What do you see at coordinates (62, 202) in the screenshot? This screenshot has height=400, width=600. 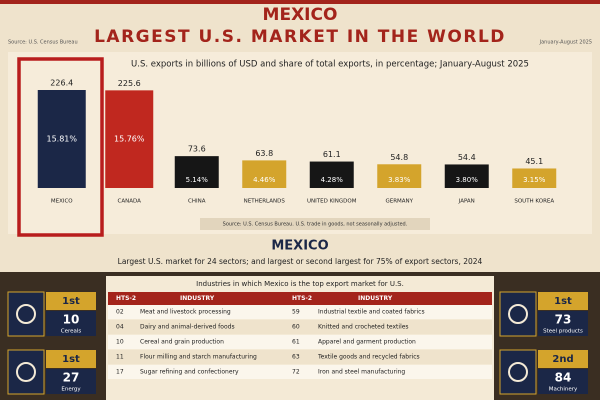 I see `x-tick-label: MEXICO` at bounding box center [62, 202].